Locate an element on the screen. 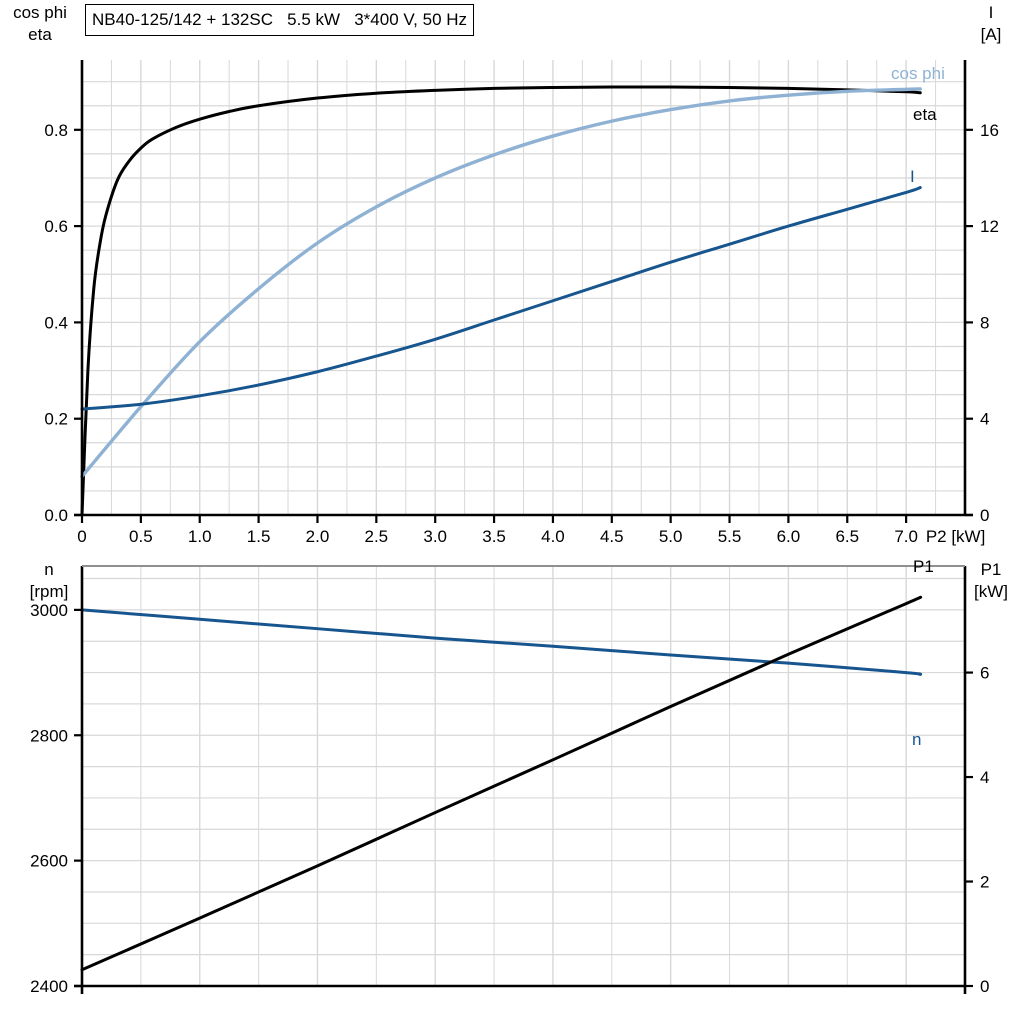 The width and height of the screenshot is (1024, 1024). top-left-tick-label: 0.2 is located at coordinates (56, 419).